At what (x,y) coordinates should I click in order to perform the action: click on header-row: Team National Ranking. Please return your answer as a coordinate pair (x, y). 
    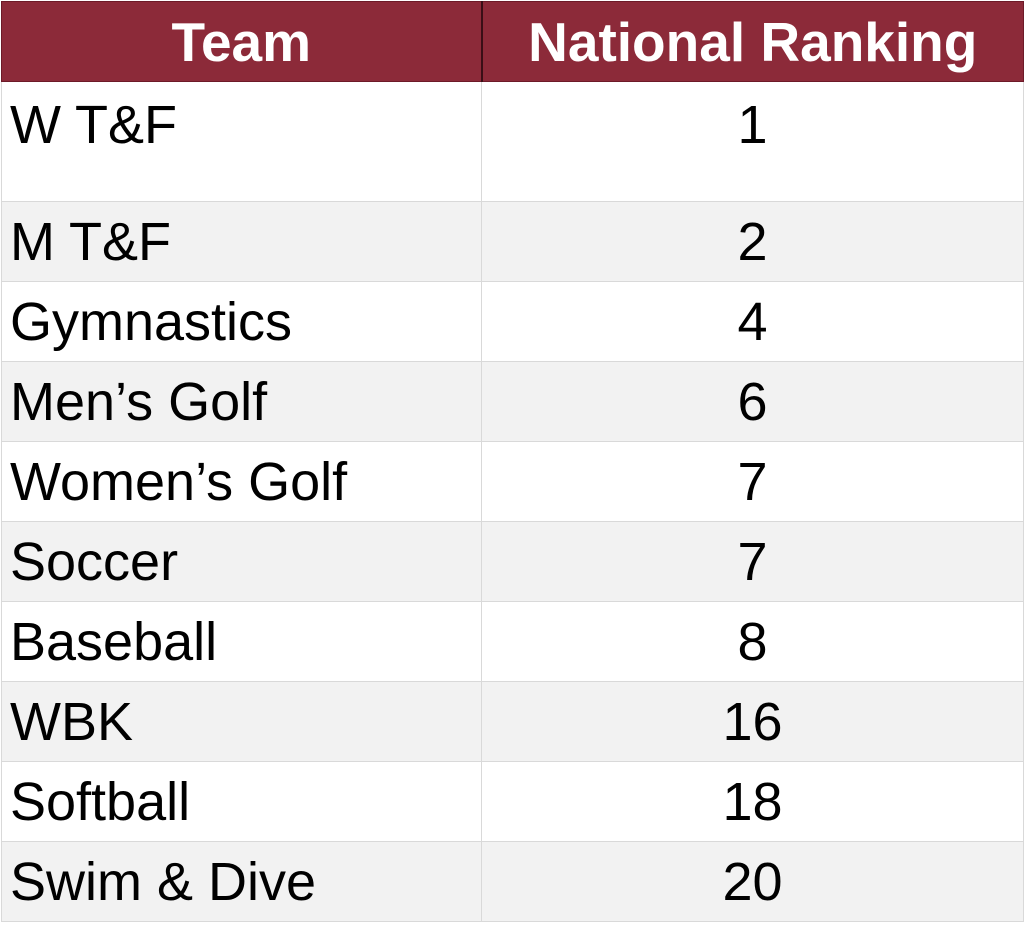
    Looking at the image, I should click on (512, 41).